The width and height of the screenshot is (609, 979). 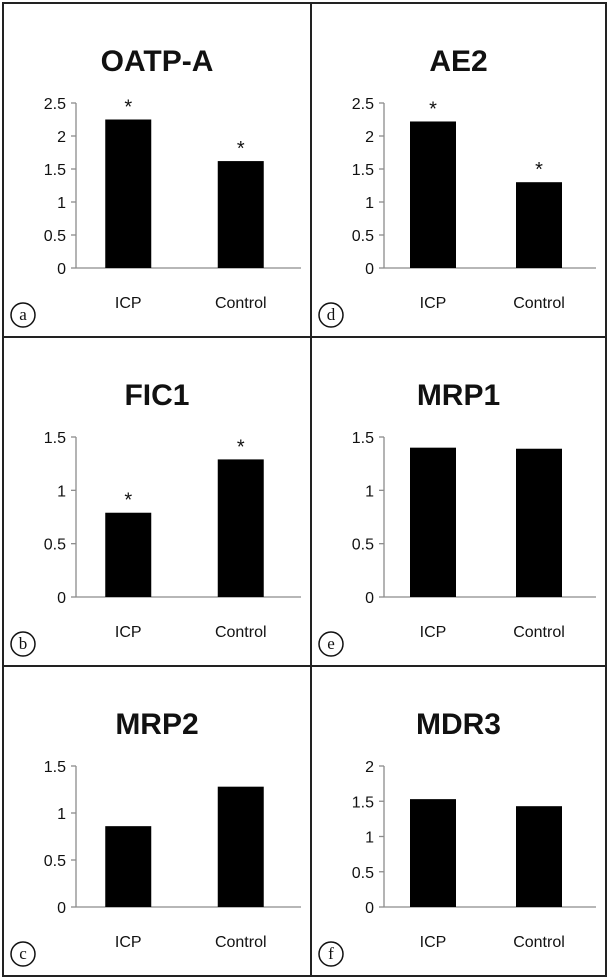 I want to click on panel-label-letter: b, so click(x=23, y=643).